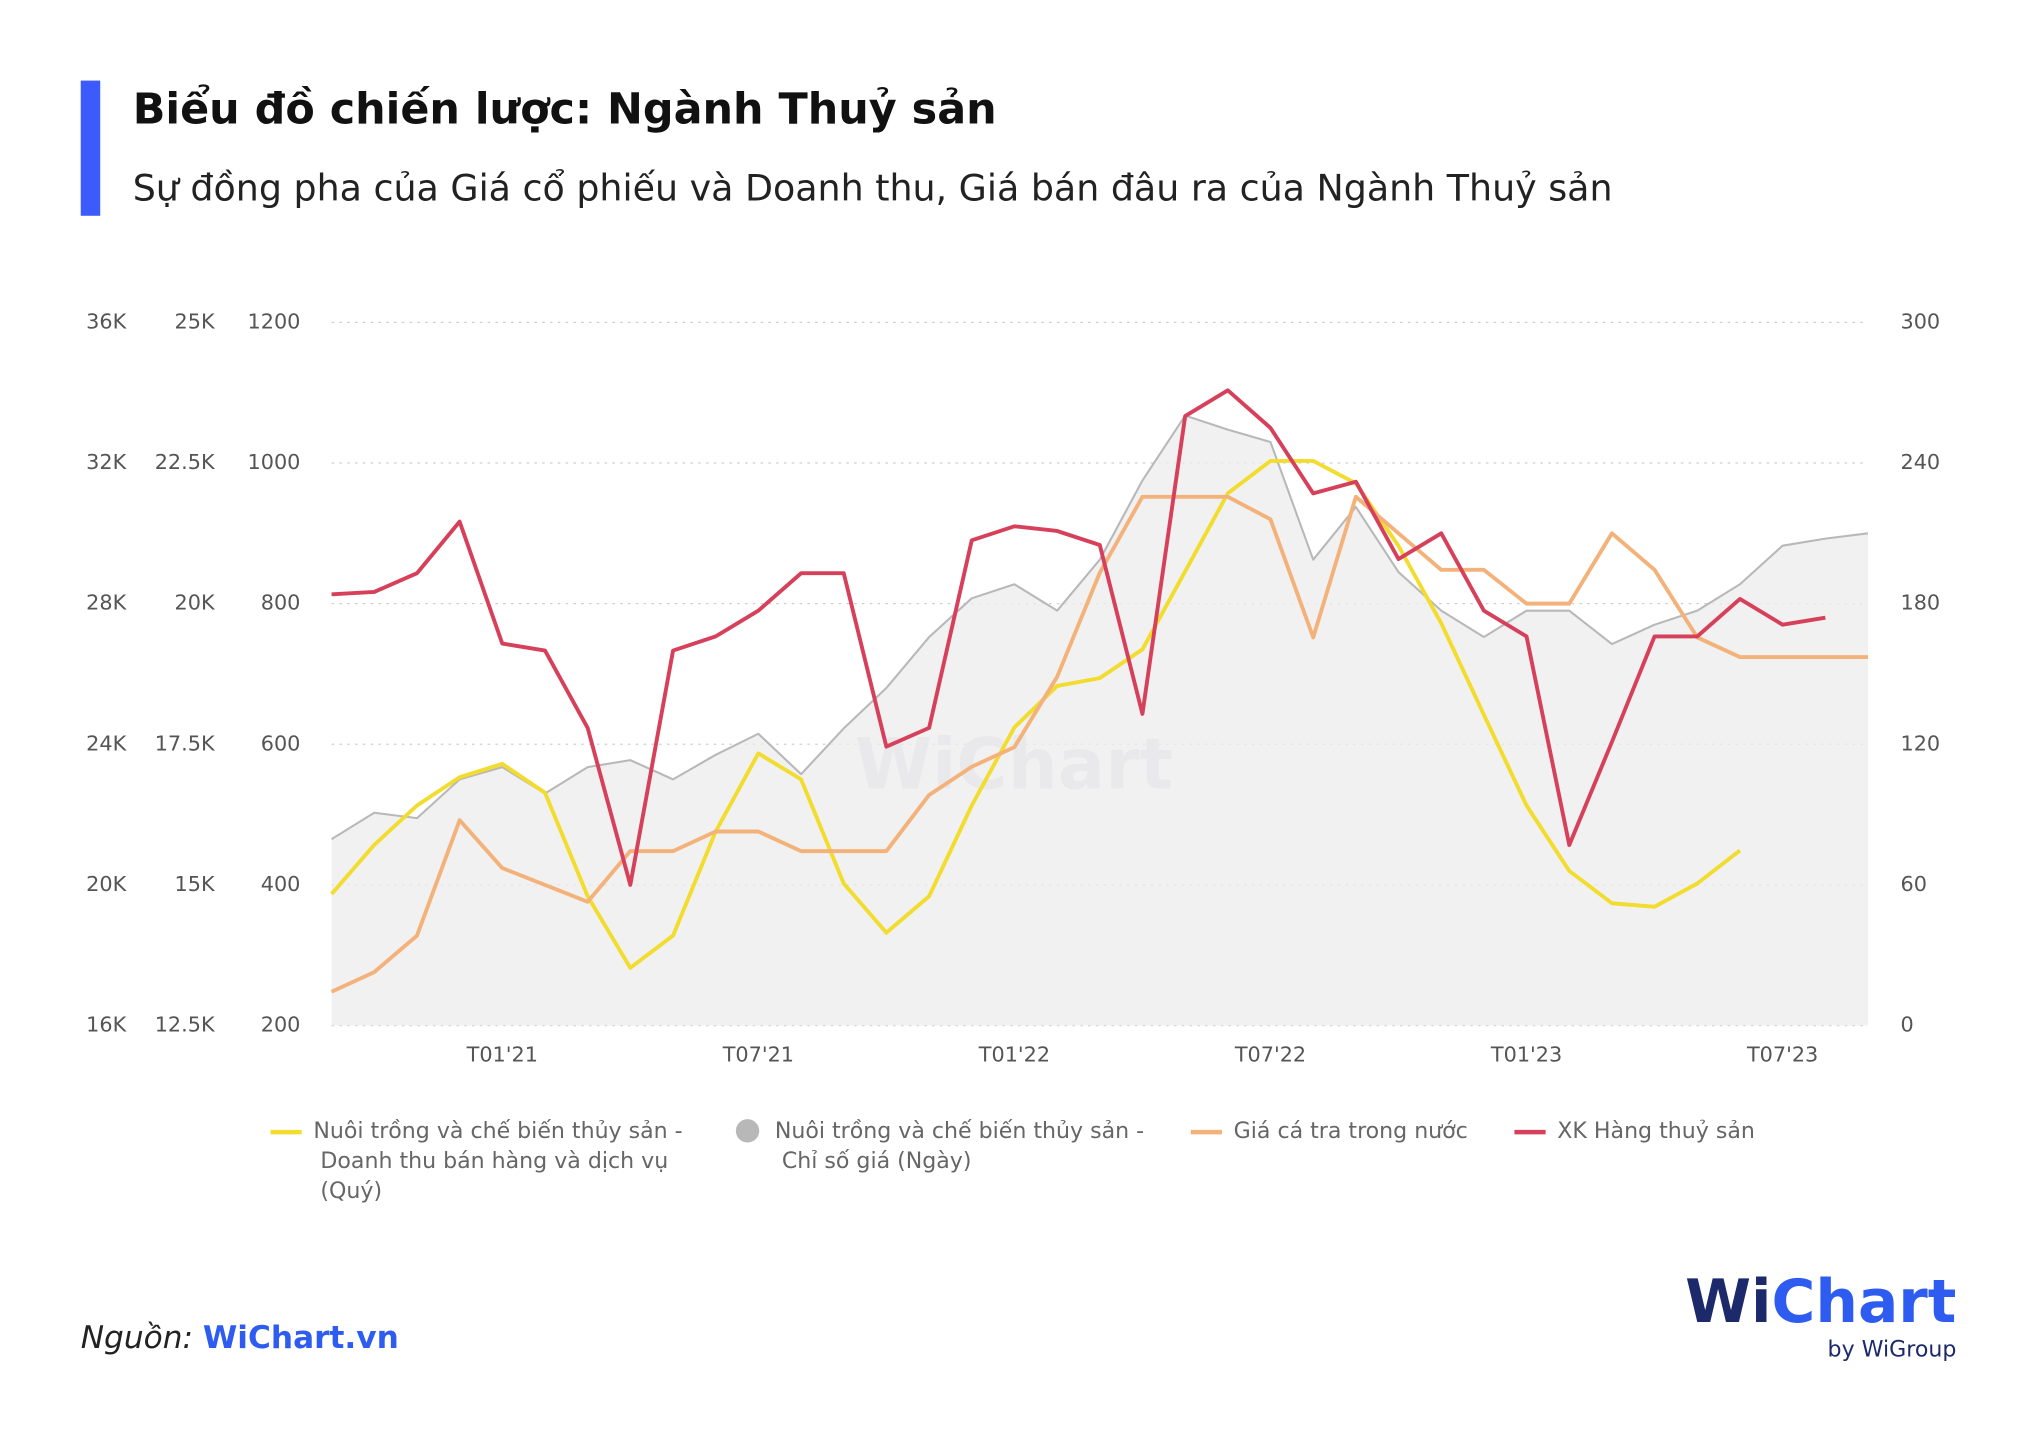 The height and width of the screenshot is (1448, 2028). Describe the element at coordinates (1920, 321) in the screenshot. I see `y-tick-label: 300` at that location.